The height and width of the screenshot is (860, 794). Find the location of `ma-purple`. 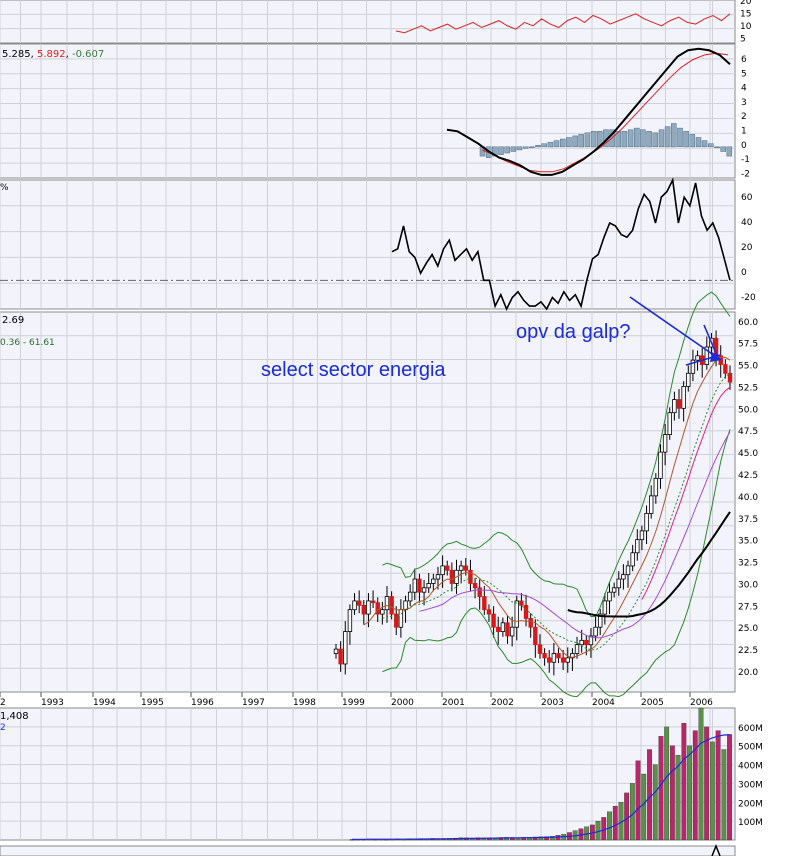

ma-purple is located at coordinates (575, 535).